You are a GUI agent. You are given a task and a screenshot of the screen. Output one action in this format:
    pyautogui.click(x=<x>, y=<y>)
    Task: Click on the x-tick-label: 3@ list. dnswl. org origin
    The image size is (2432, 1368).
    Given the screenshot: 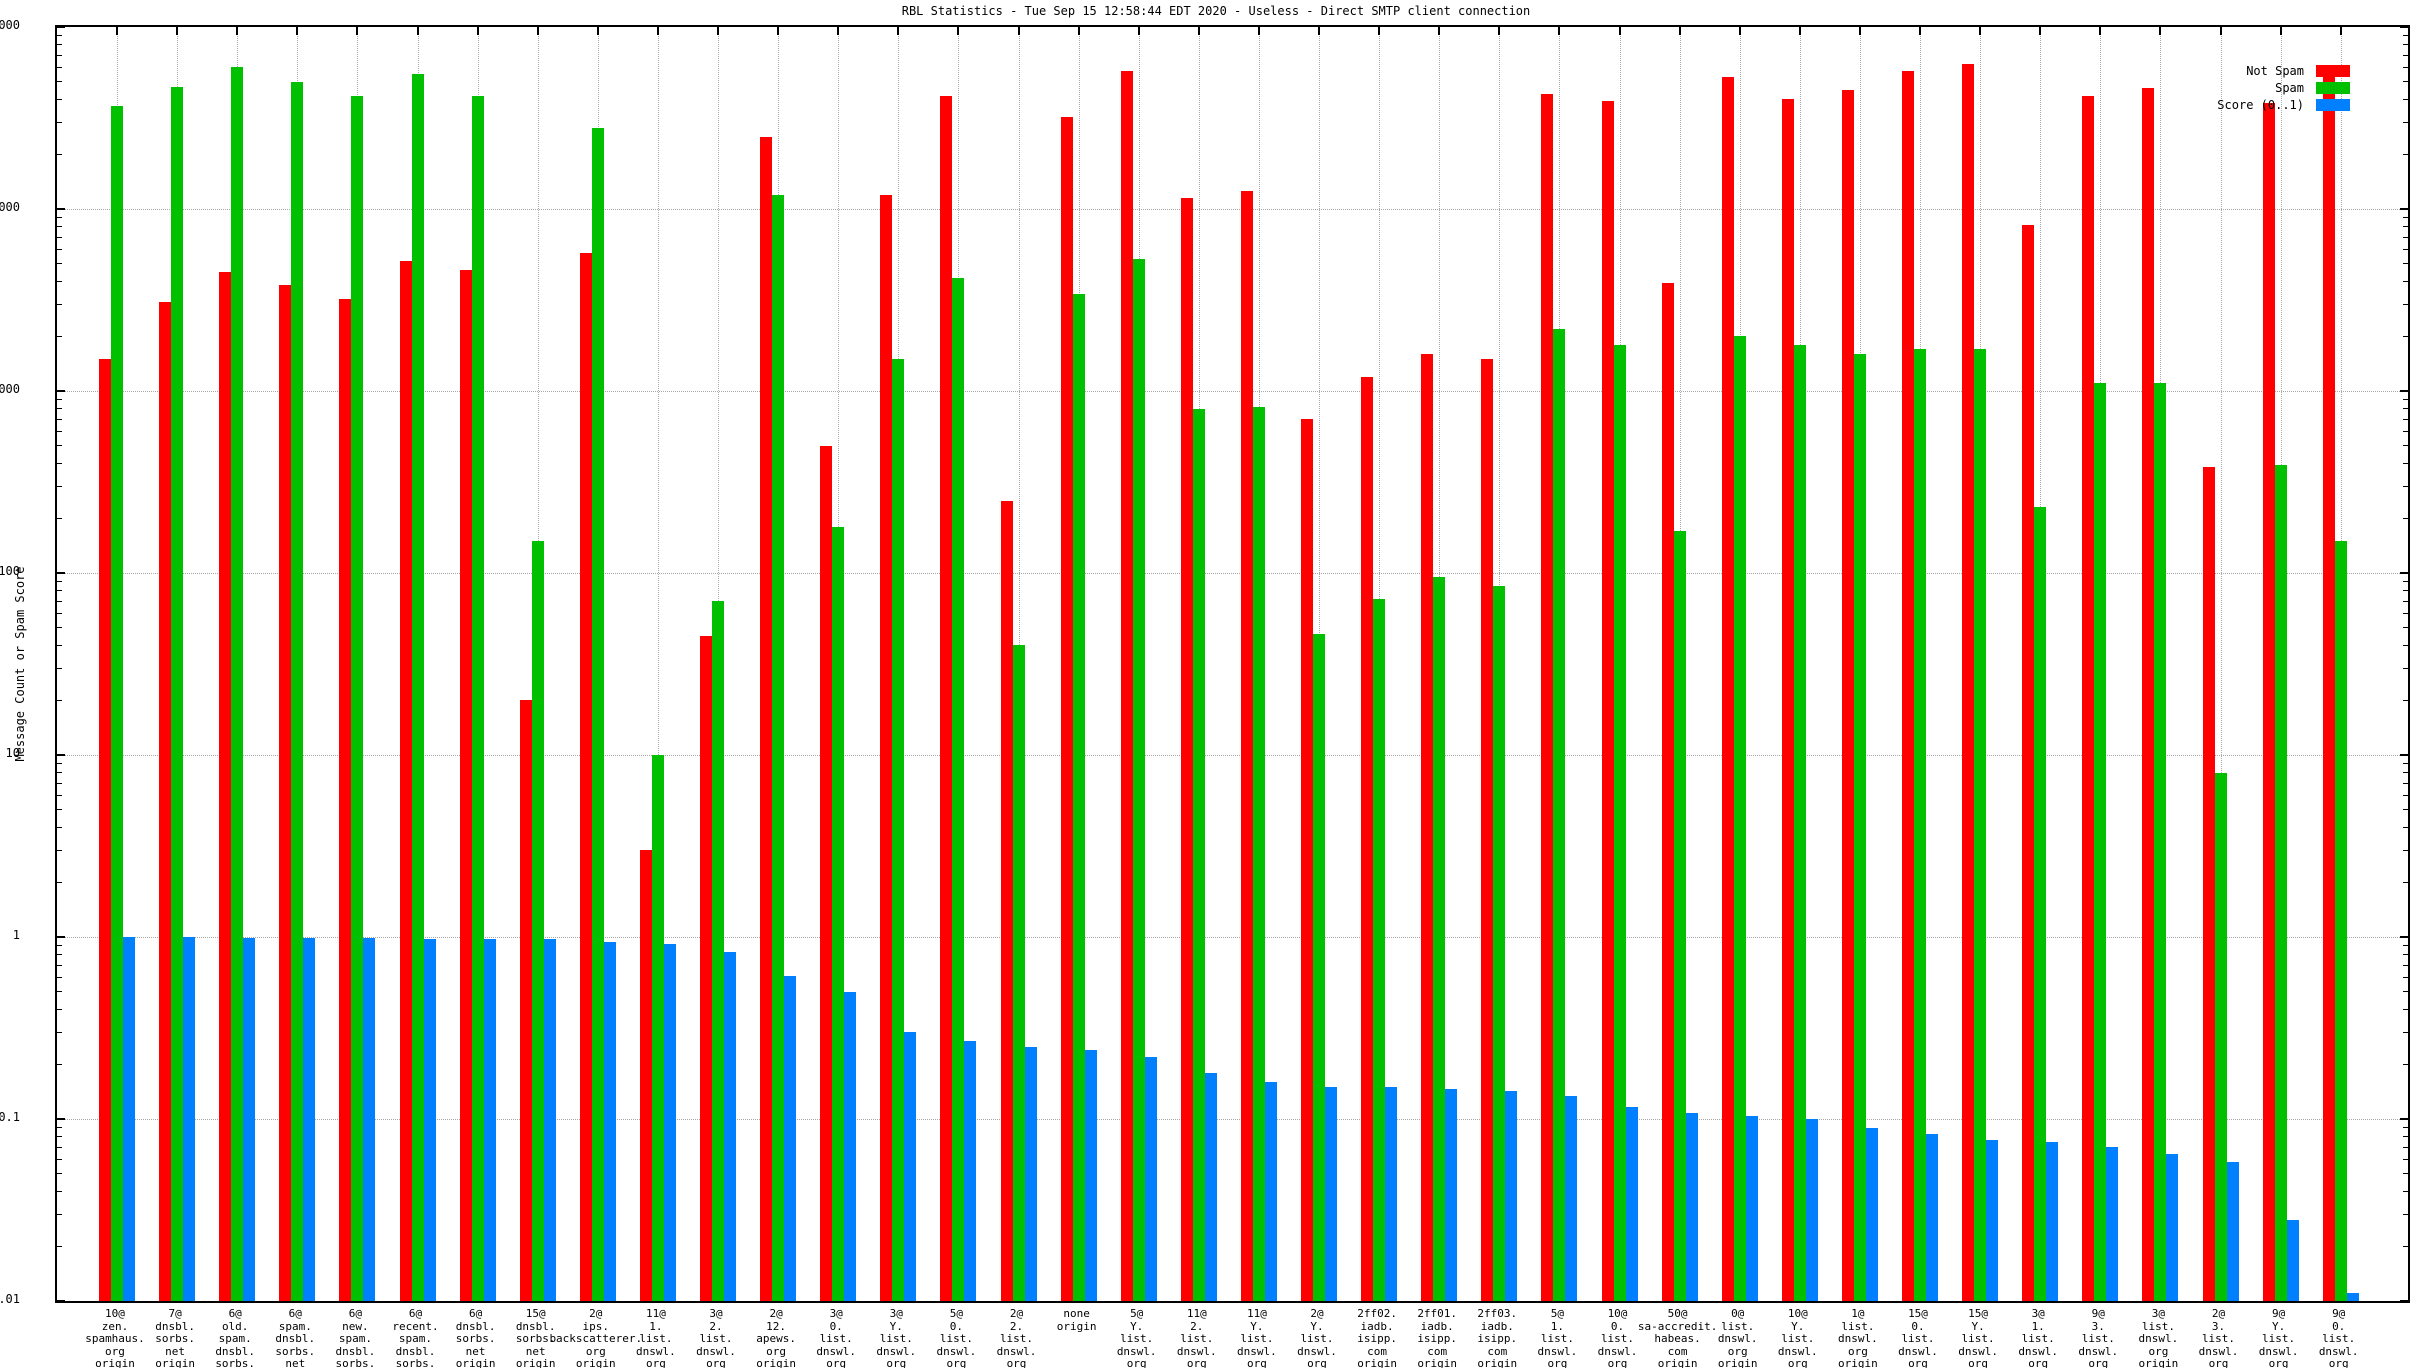 What is the action you would take?
    pyautogui.click(x=2158, y=1337)
    